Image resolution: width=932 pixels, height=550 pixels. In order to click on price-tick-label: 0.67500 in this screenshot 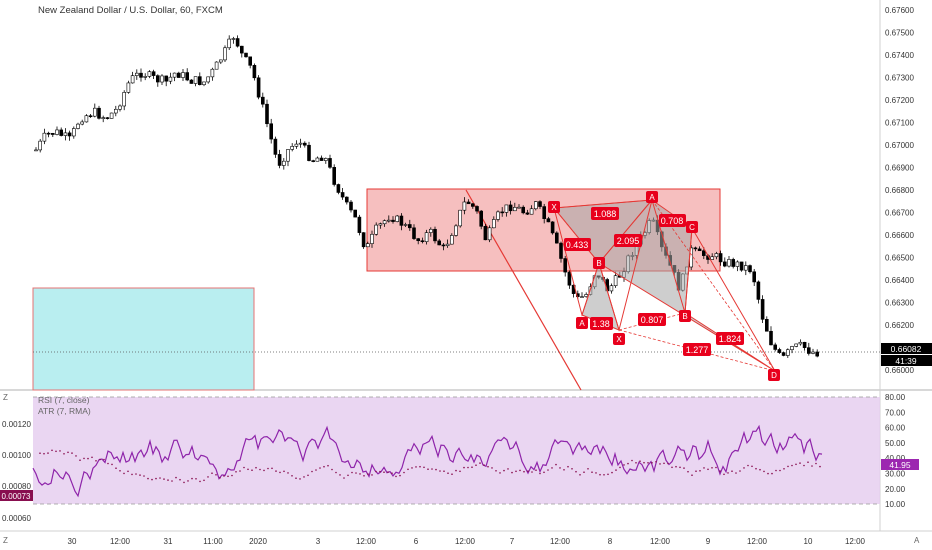, I will do `click(899, 33)`.